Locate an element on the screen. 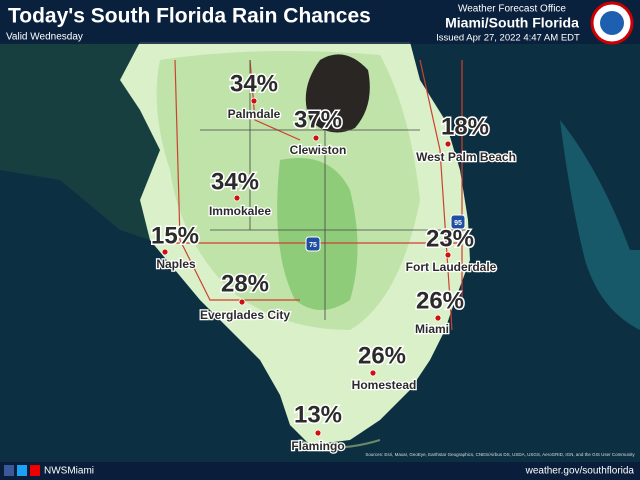 The height and width of the screenshot is (480, 640). city-name: West Palm Beach is located at coordinates (466, 157).